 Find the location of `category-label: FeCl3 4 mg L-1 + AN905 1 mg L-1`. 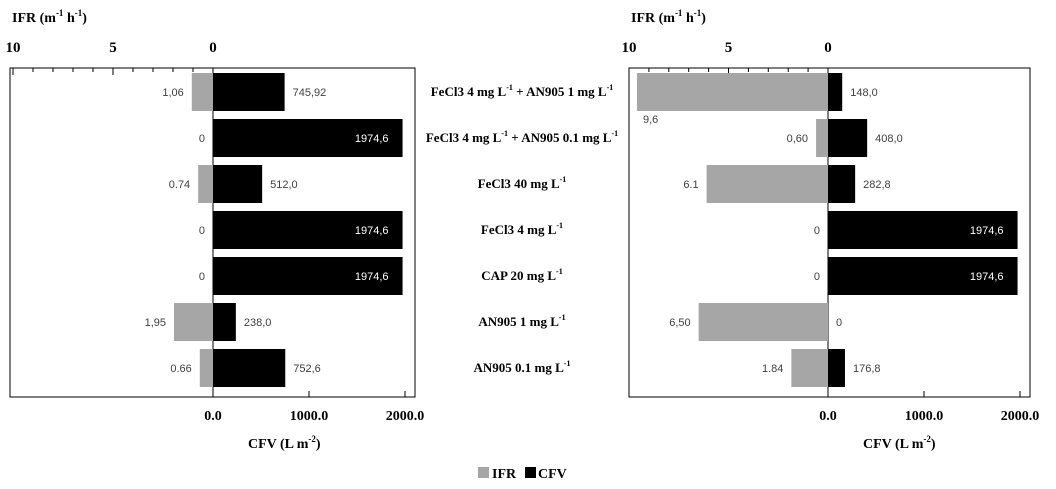

category-label: FeCl3 4 mg L-1 + AN905 1 mg L-1 is located at coordinates (522, 91).